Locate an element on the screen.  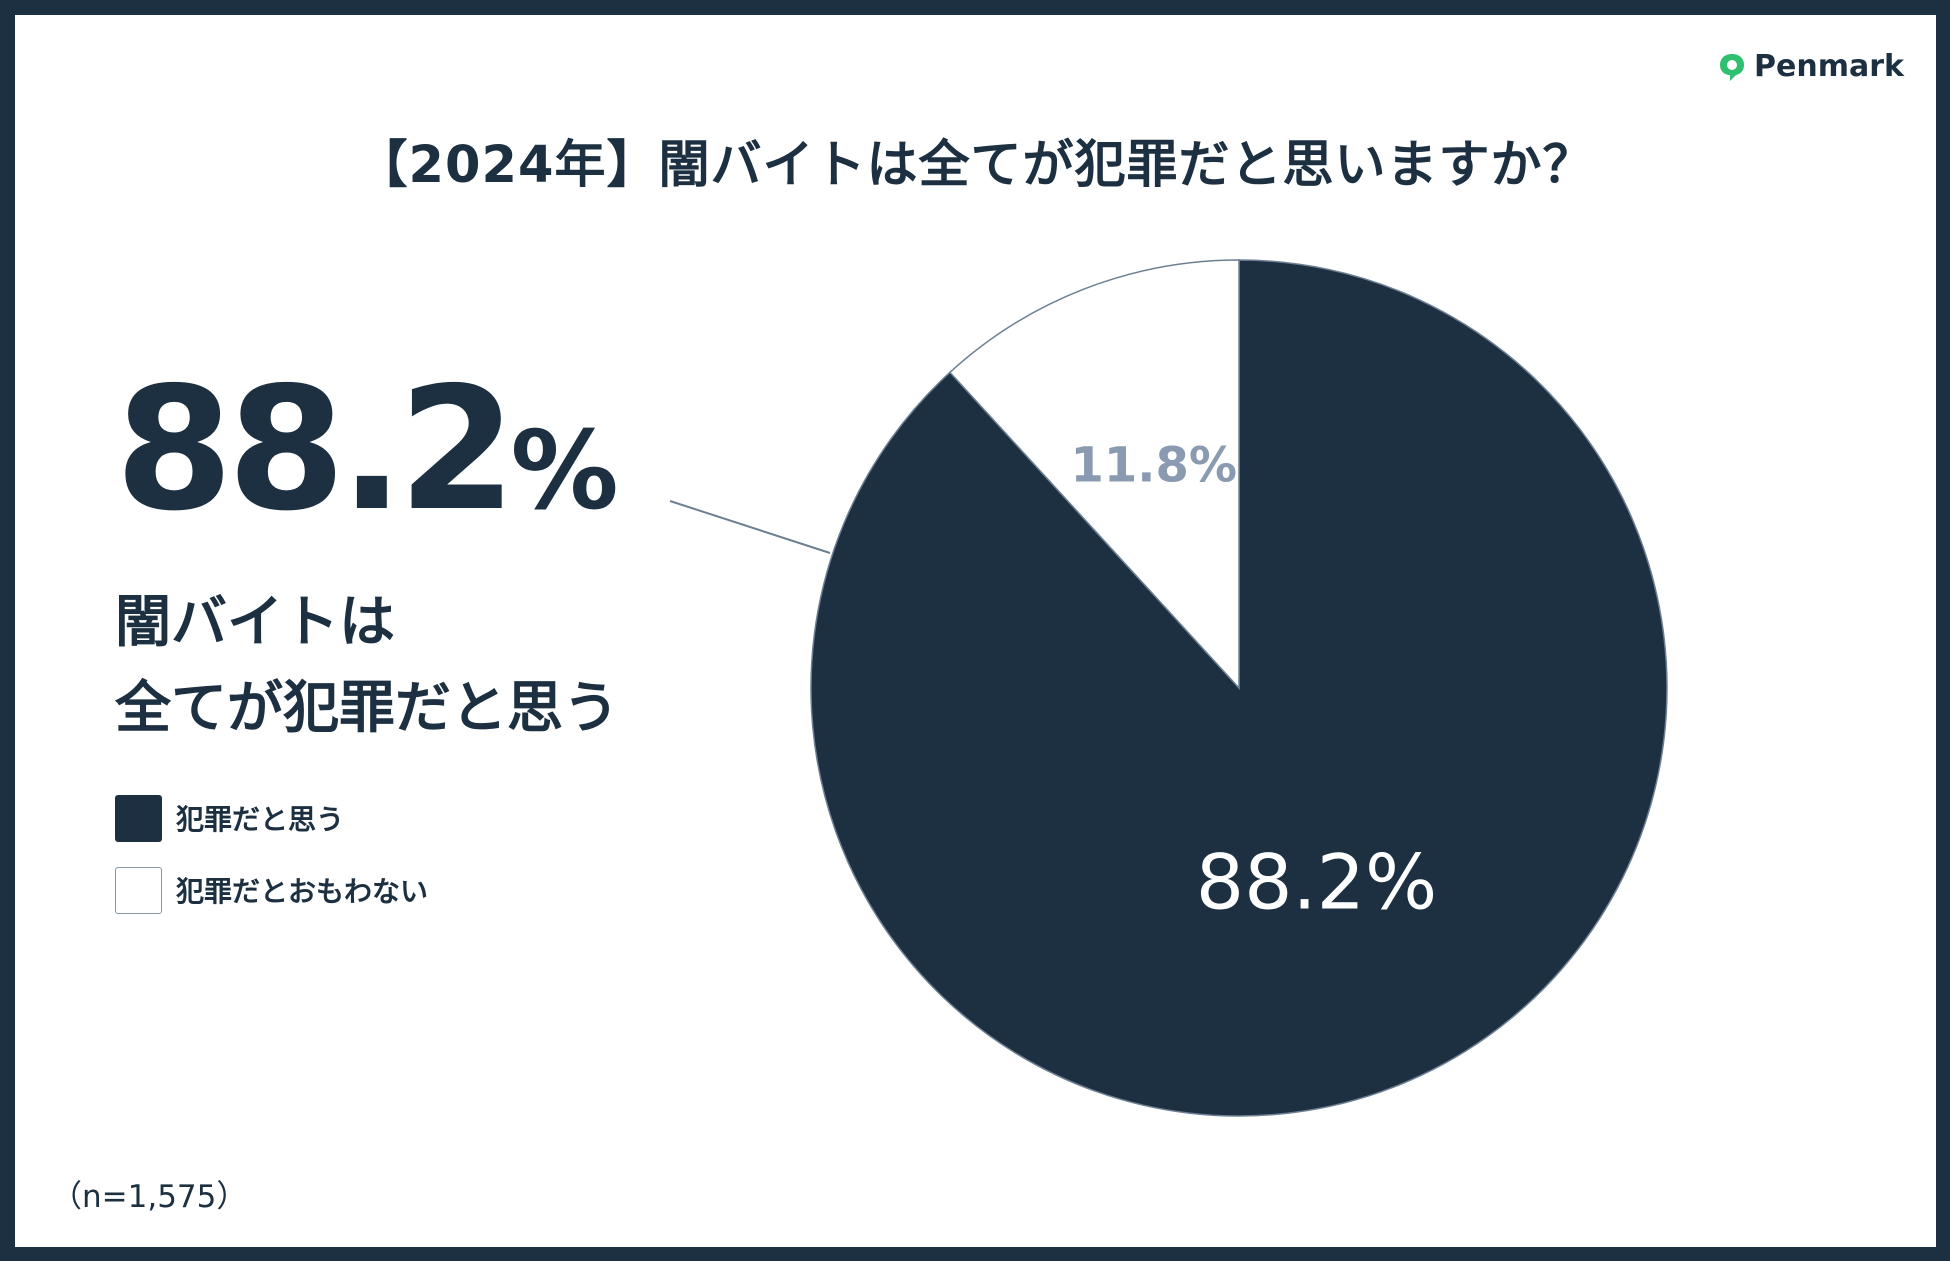
legend-item: 犯罪だと思う is located at coordinates (271, 818).